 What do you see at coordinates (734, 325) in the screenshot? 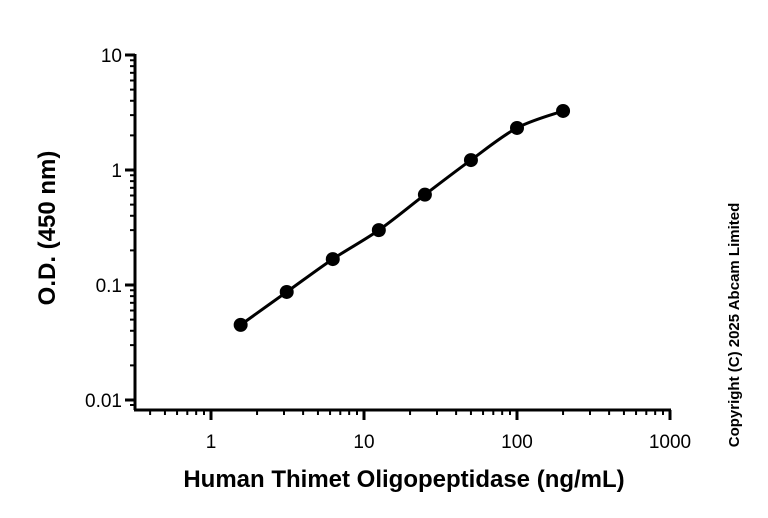
I see `copyright-notice: Copyright (C) 2025 Abcam Limited` at bounding box center [734, 325].